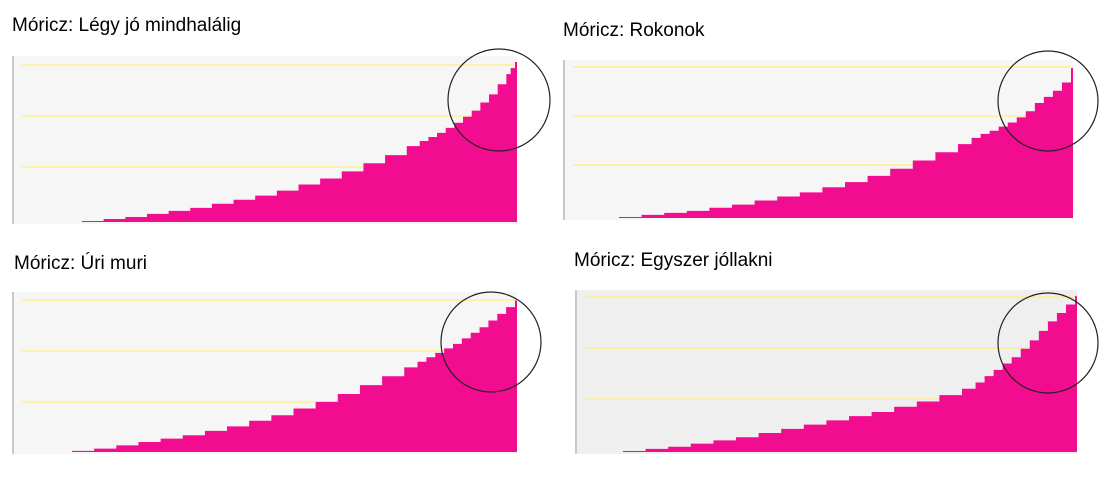  Describe the element at coordinates (634, 30) in the screenshot. I see `chart-title: Móricz: Rokonok` at that location.